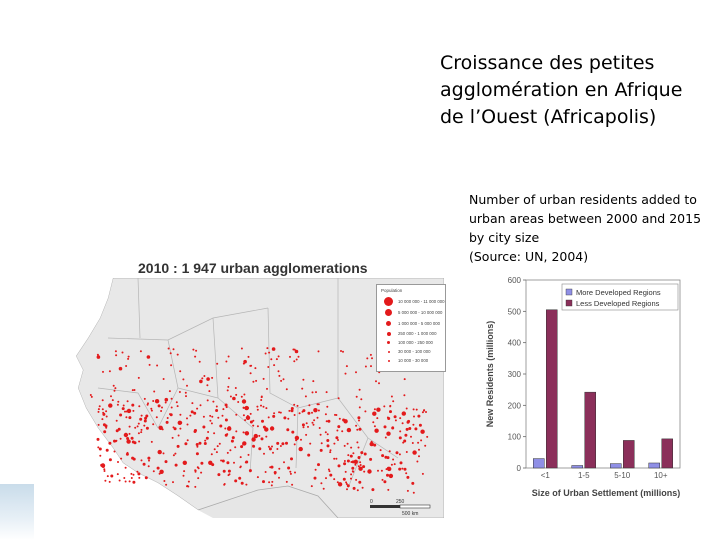 This screenshot has height=540, width=720. What do you see at coordinates (629, 454) in the screenshot?
I see `bar` at bounding box center [629, 454].